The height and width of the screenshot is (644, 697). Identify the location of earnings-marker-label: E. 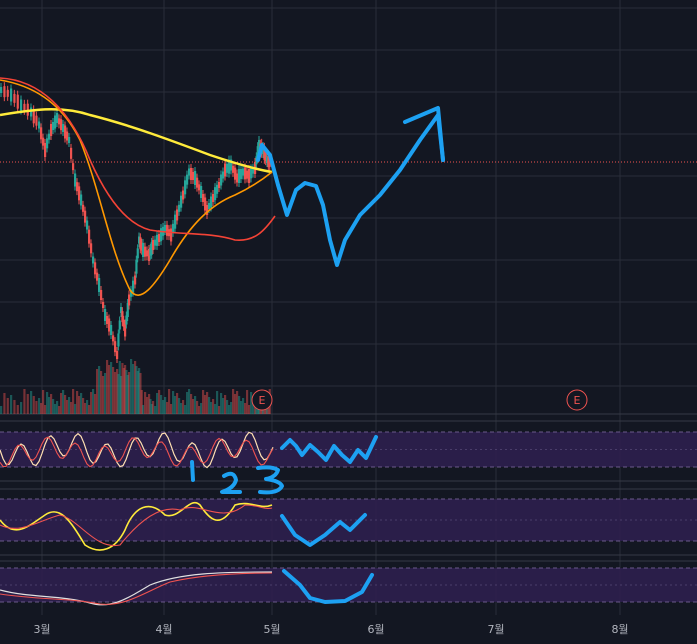
(577, 400).